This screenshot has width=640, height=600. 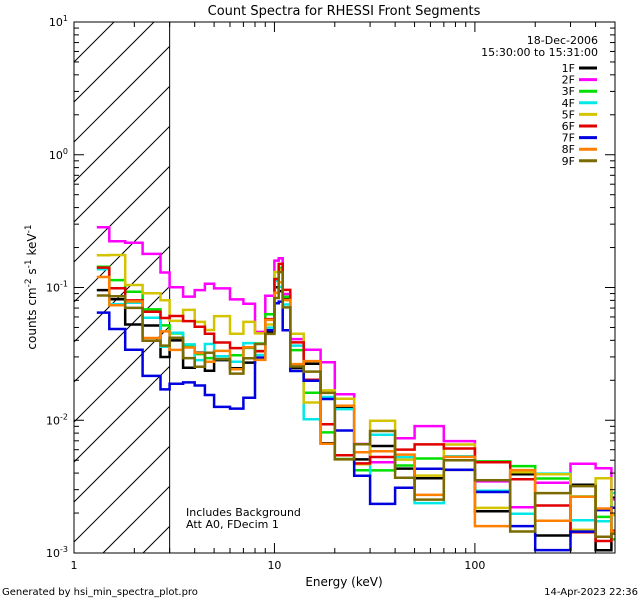 What do you see at coordinates (568, 80) in the screenshot?
I see `legend-label-2F: 2F` at bounding box center [568, 80].